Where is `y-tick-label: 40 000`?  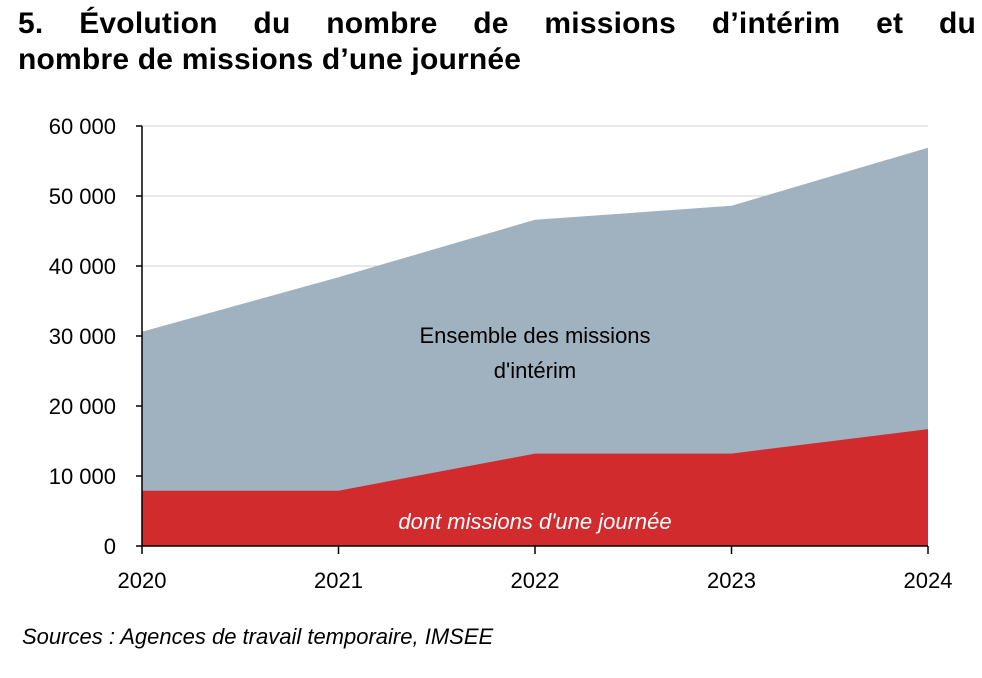 y-tick-label: 40 000 is located at coordinates (82, 266).